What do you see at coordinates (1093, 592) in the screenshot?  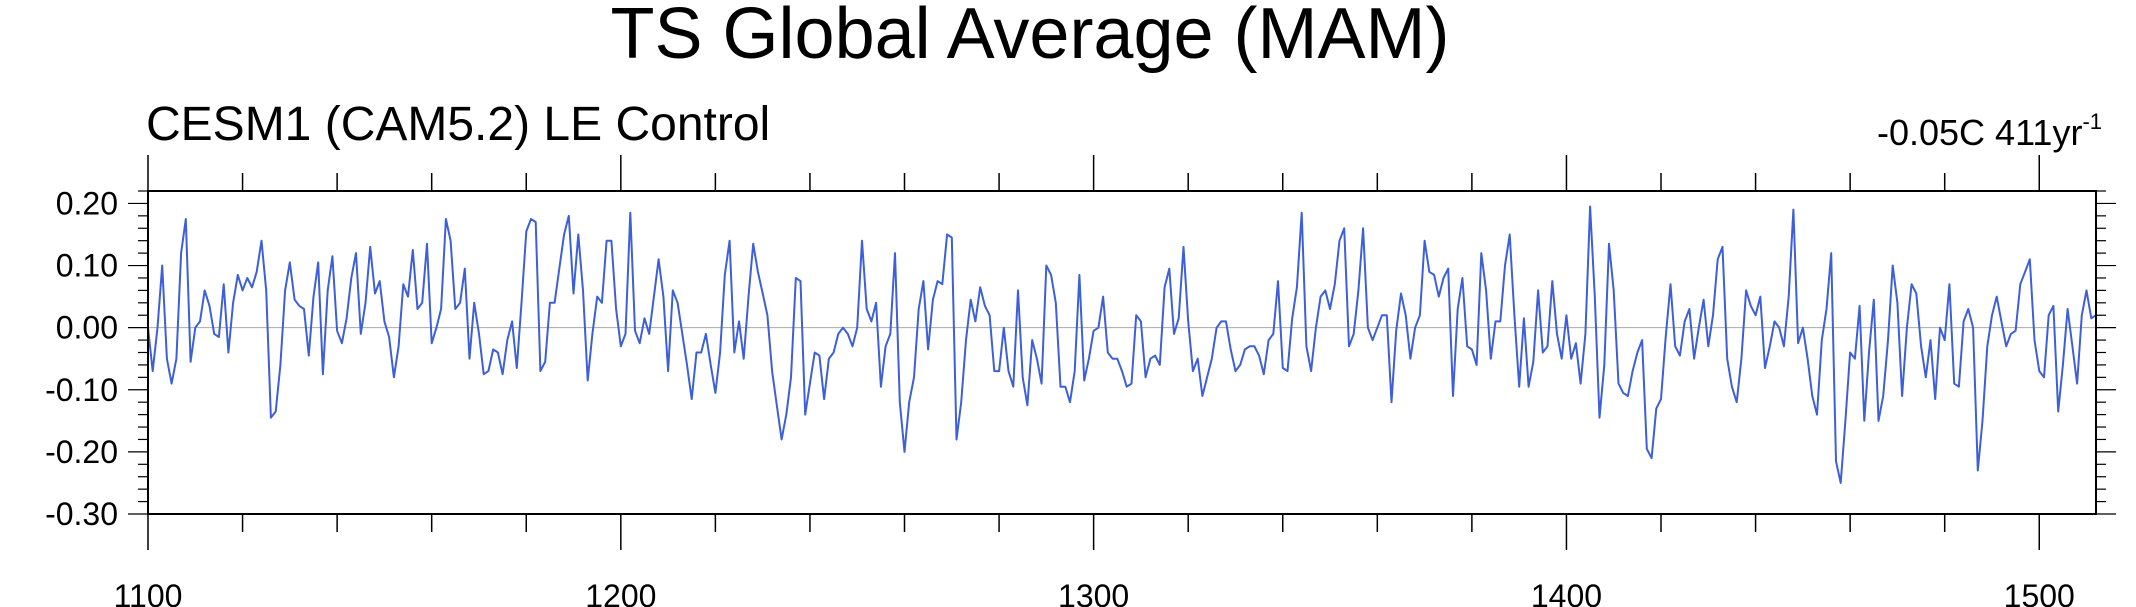 I see `x-tick-label: 1300` at bounding box center [1093, 592].